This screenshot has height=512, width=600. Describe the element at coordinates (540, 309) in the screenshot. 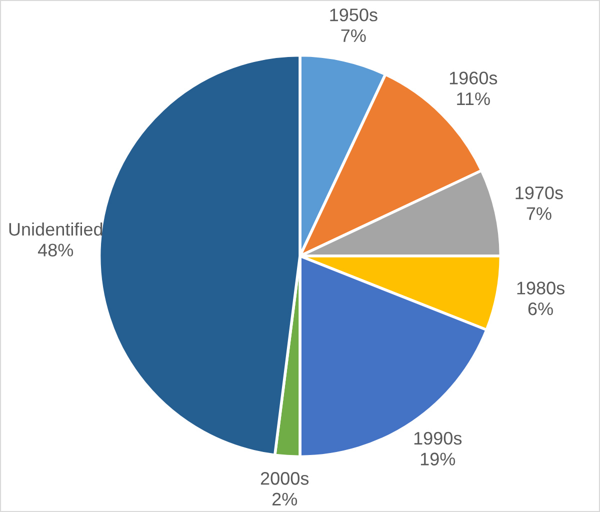

I see `data-label: 6%` at that location.